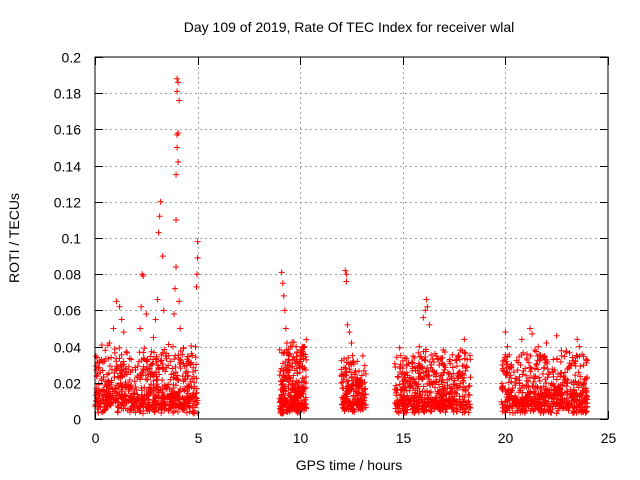  What do you see at coordinates (67, 384) in the screenshot?
I see `y-tick-label: 0.02` at bounding box center [67, 384].